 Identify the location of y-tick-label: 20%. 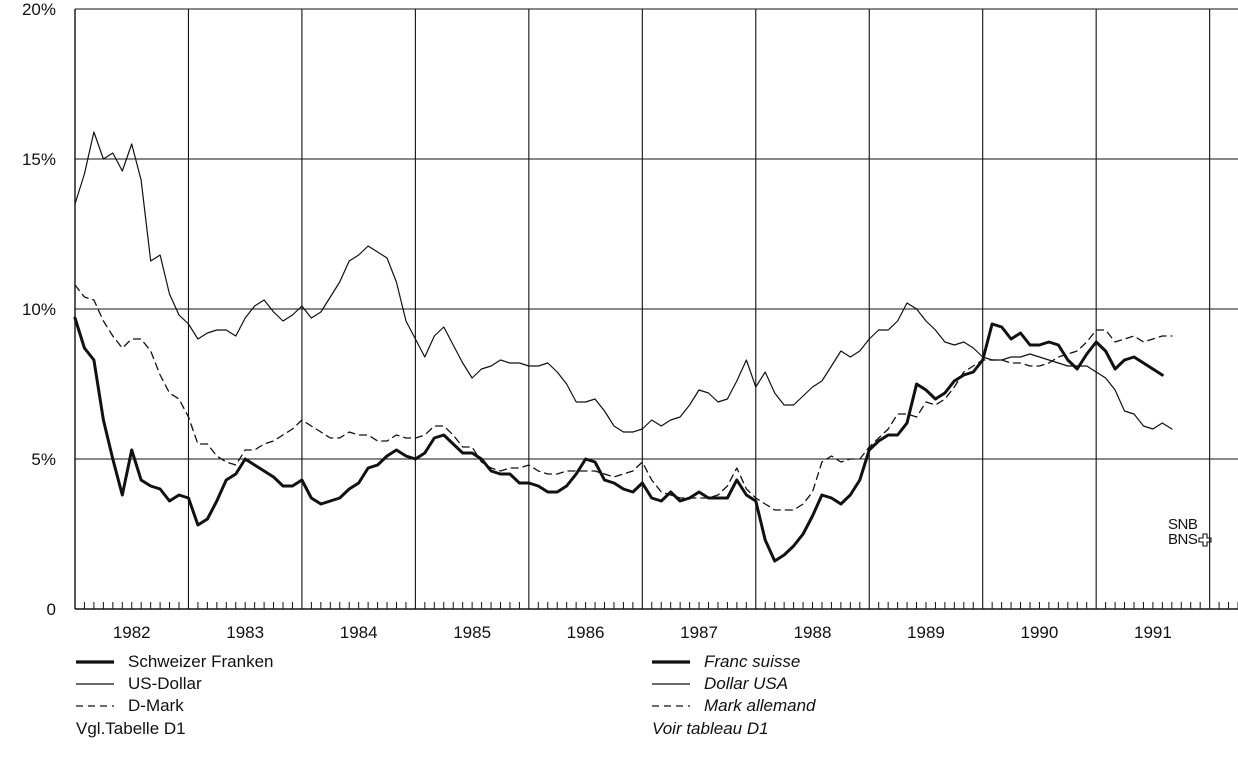
(39, 9).